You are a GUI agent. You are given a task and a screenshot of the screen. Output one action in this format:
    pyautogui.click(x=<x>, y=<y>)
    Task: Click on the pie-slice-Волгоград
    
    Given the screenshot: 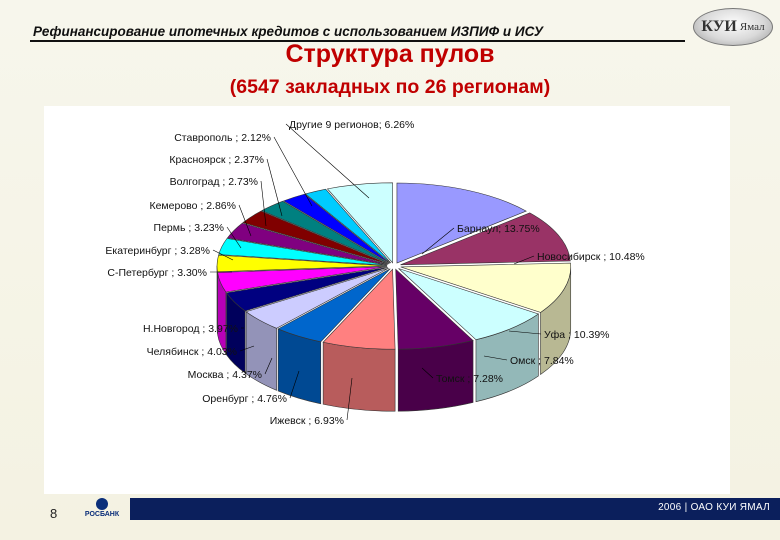 What is the action you would take?
    pyautogui.click(x=325, y=232)
    